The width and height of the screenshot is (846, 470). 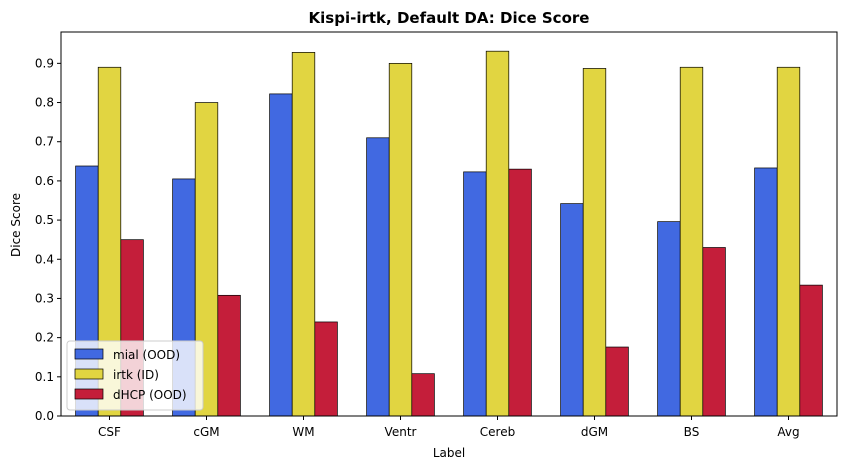 I want to click on x-tick-label: WM, so click(x=303, y=432).